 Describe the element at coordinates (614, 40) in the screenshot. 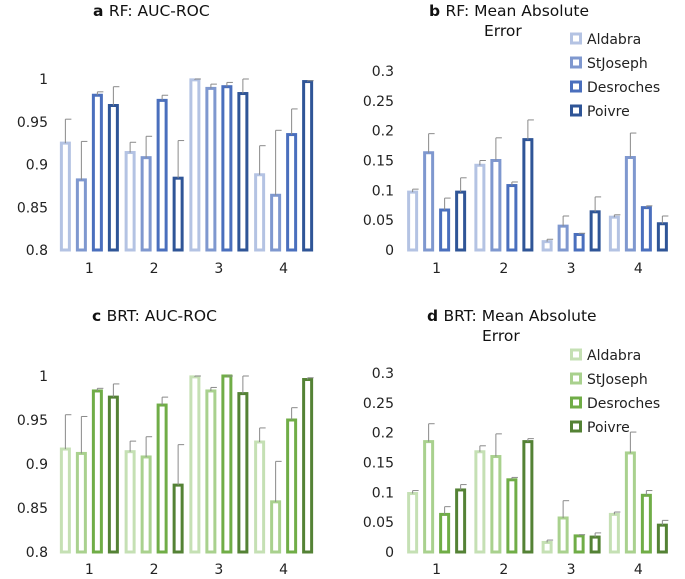

I see `legend-label: Aldabra` at that location.